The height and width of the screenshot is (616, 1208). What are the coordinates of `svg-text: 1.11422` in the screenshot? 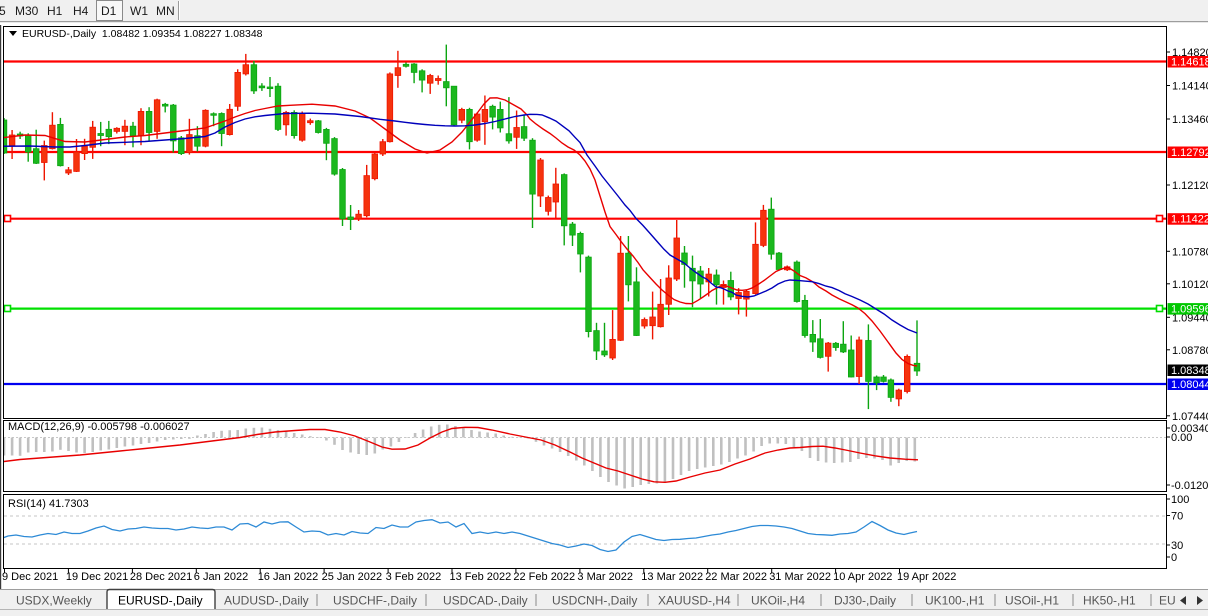 It's located at (1189, 220).